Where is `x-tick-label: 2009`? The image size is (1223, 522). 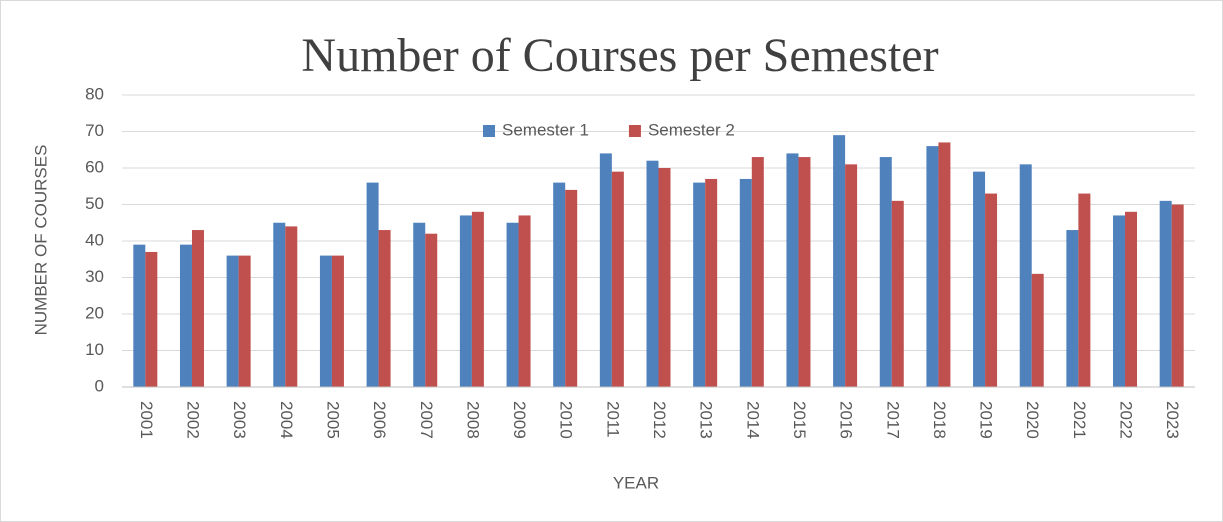
x-tick-label: 2009 is located at coordinates (519, 420).